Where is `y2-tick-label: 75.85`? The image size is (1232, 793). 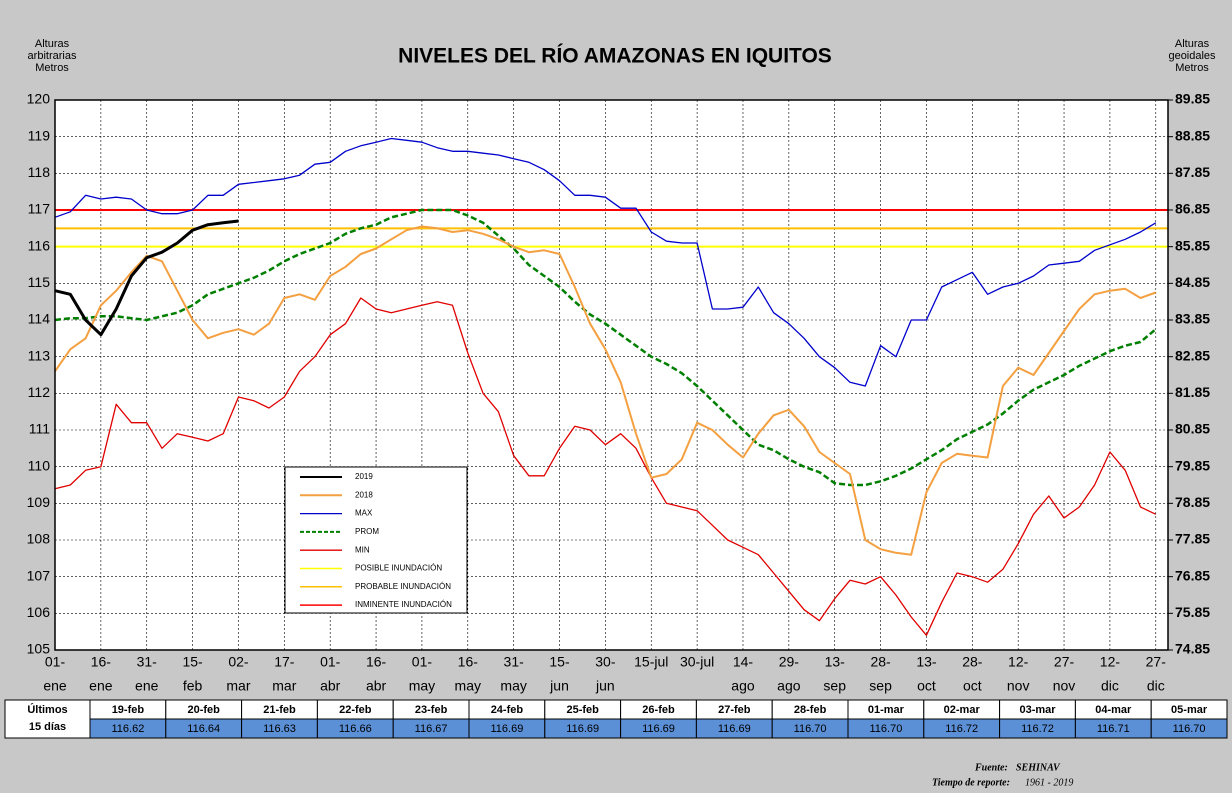 y2-tick-label: 75.85 is located at coordinates (1192, 612).